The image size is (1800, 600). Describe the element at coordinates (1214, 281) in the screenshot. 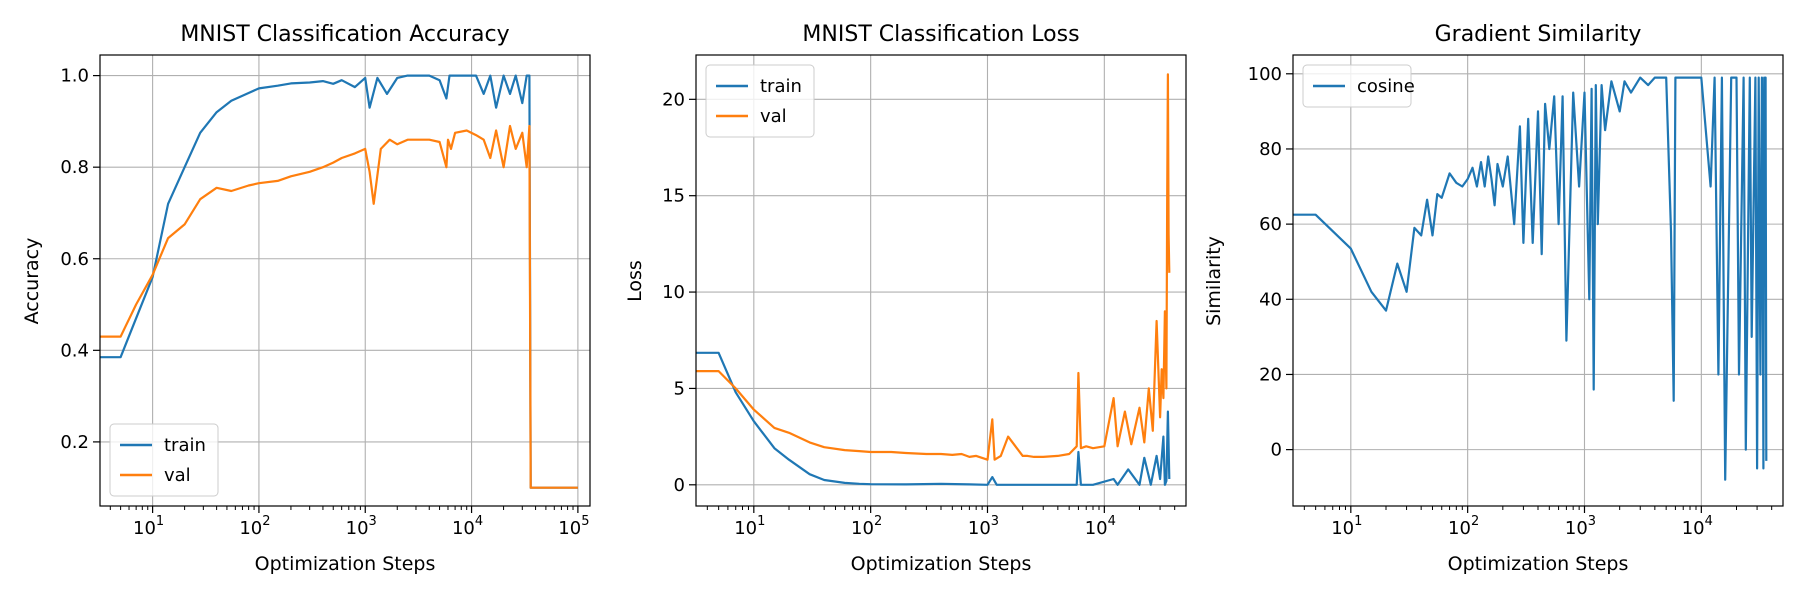

I see `y-axis-label: Similarity` at that location.